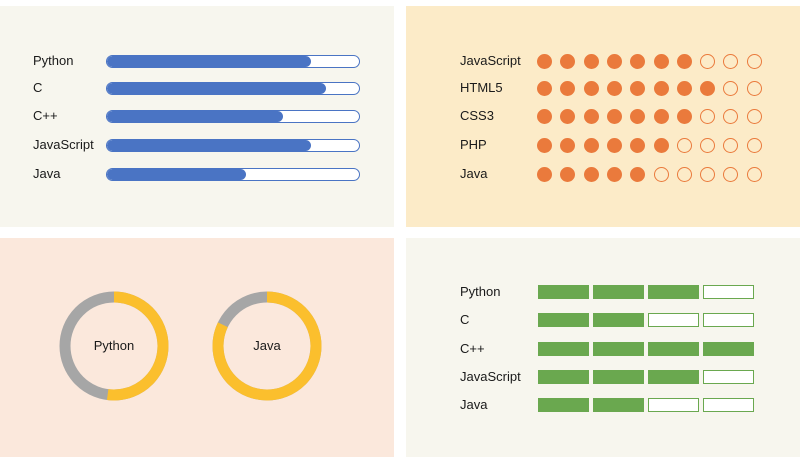 The width and height of the screenshot is (800, 463). Describe the element at coordinates (45, 115) in the screenshot. I see `bar-skill-label-cplusplus: C++` at that location.